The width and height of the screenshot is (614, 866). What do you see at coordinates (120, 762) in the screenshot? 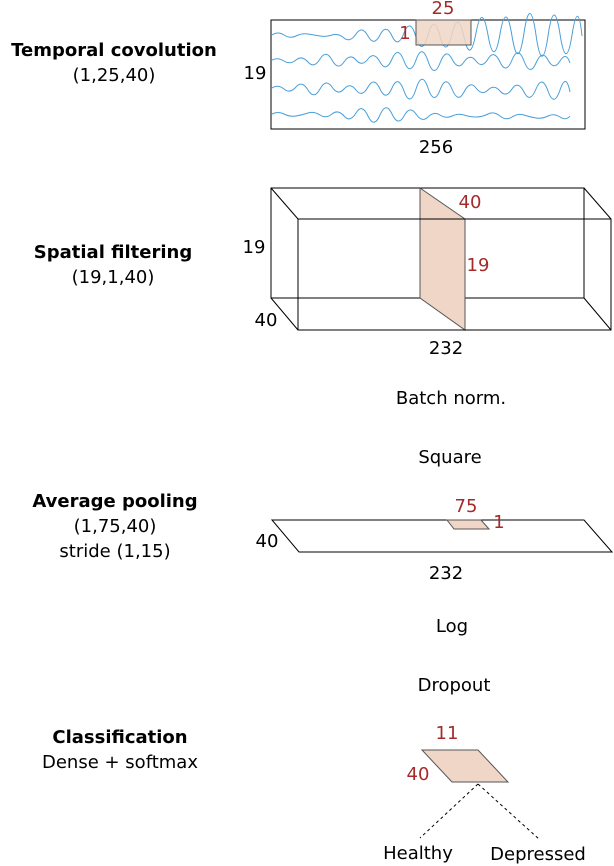
I see `classification-params: Dense + softmax` at bounding box center [120, 762].